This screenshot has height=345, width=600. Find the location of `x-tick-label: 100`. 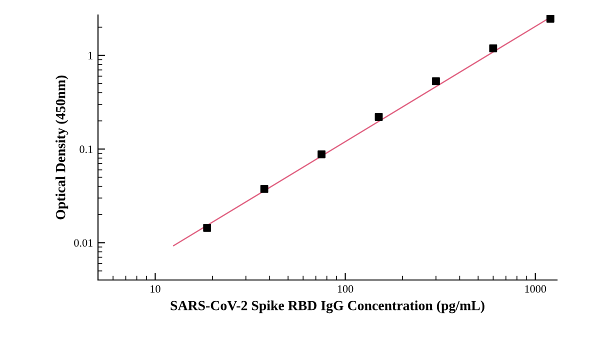

x-tick-label: 100 is located at coordinates (346, 289).